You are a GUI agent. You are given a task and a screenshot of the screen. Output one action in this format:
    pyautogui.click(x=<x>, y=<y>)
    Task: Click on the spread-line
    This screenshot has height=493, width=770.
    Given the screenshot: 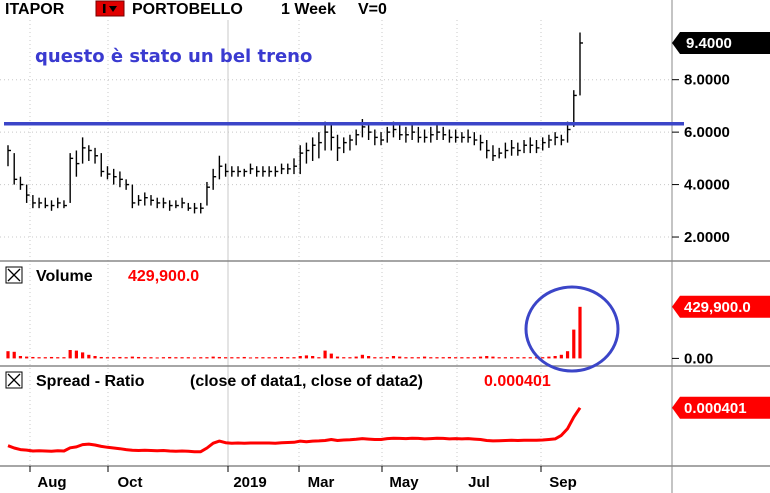 What is the action you would take?
    pyautogui.click(x=294, y=430)
    